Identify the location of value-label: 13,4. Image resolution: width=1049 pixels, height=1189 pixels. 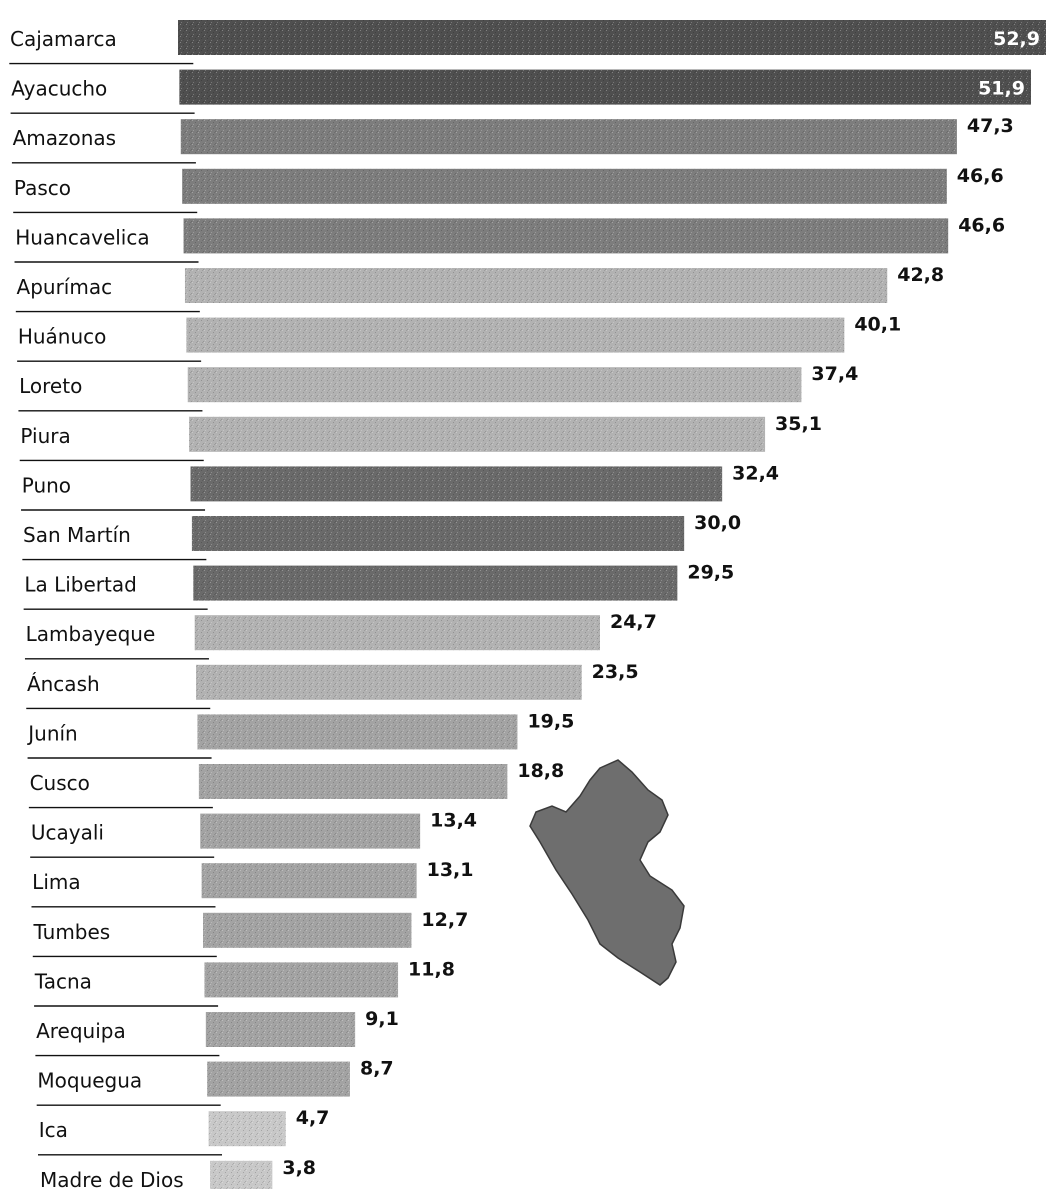
(453, 821).